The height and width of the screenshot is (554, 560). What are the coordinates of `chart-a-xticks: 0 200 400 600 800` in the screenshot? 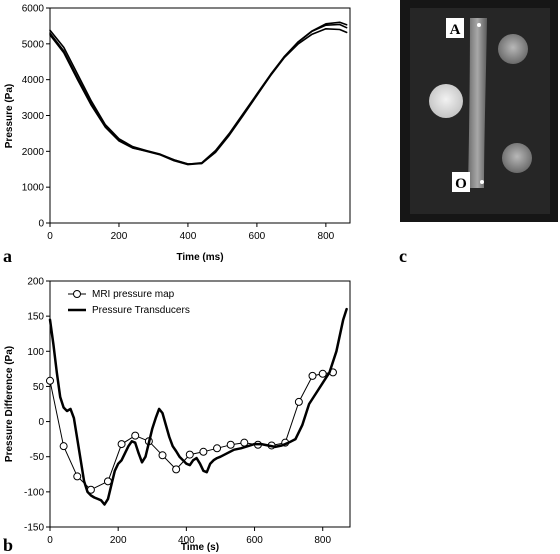 It's located at (191, 232).